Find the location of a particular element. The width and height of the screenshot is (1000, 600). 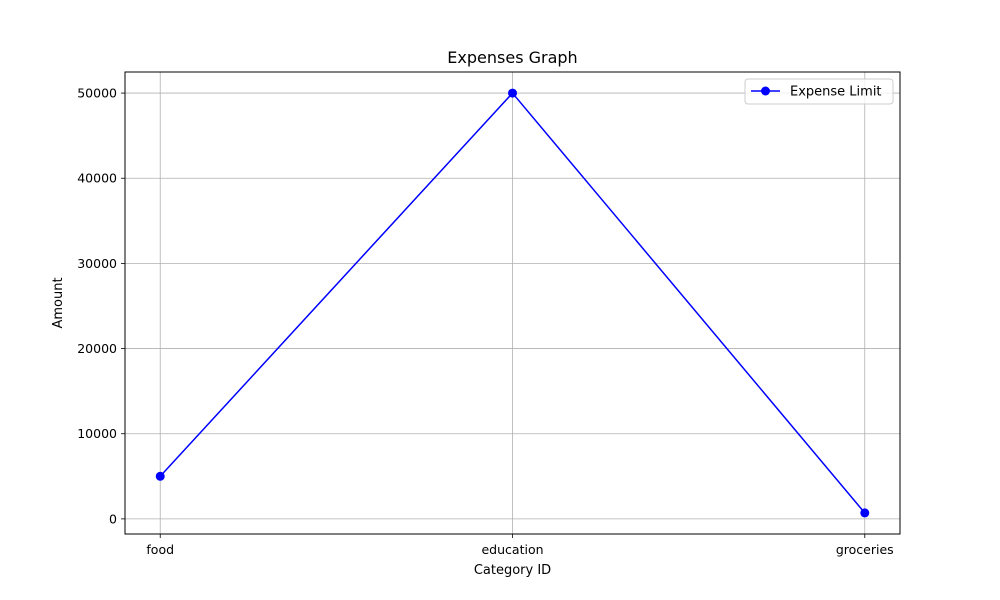

legend-marker-swatch is located at coordinates (765, 91).